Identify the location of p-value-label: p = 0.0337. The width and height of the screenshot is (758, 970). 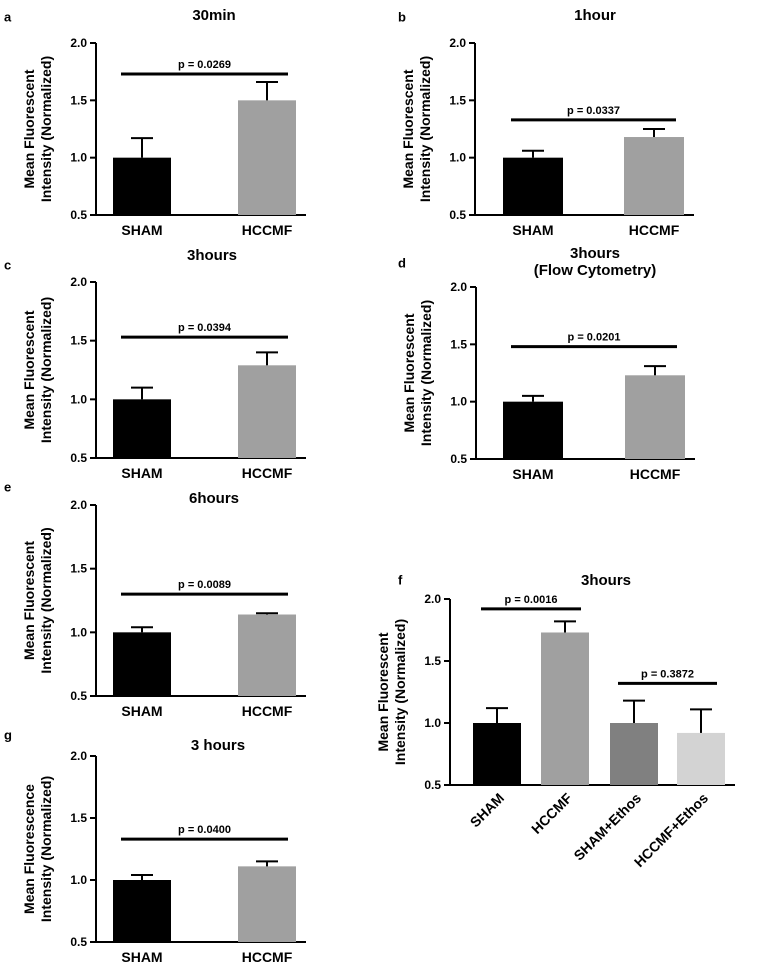
(593, 111).